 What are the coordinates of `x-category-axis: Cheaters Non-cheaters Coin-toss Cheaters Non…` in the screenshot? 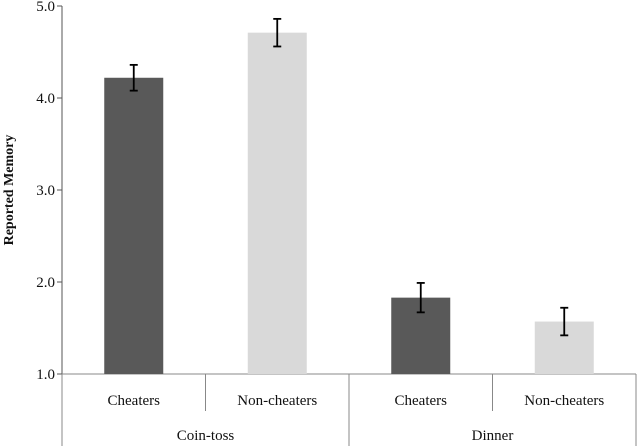 It's located at (349, 410).